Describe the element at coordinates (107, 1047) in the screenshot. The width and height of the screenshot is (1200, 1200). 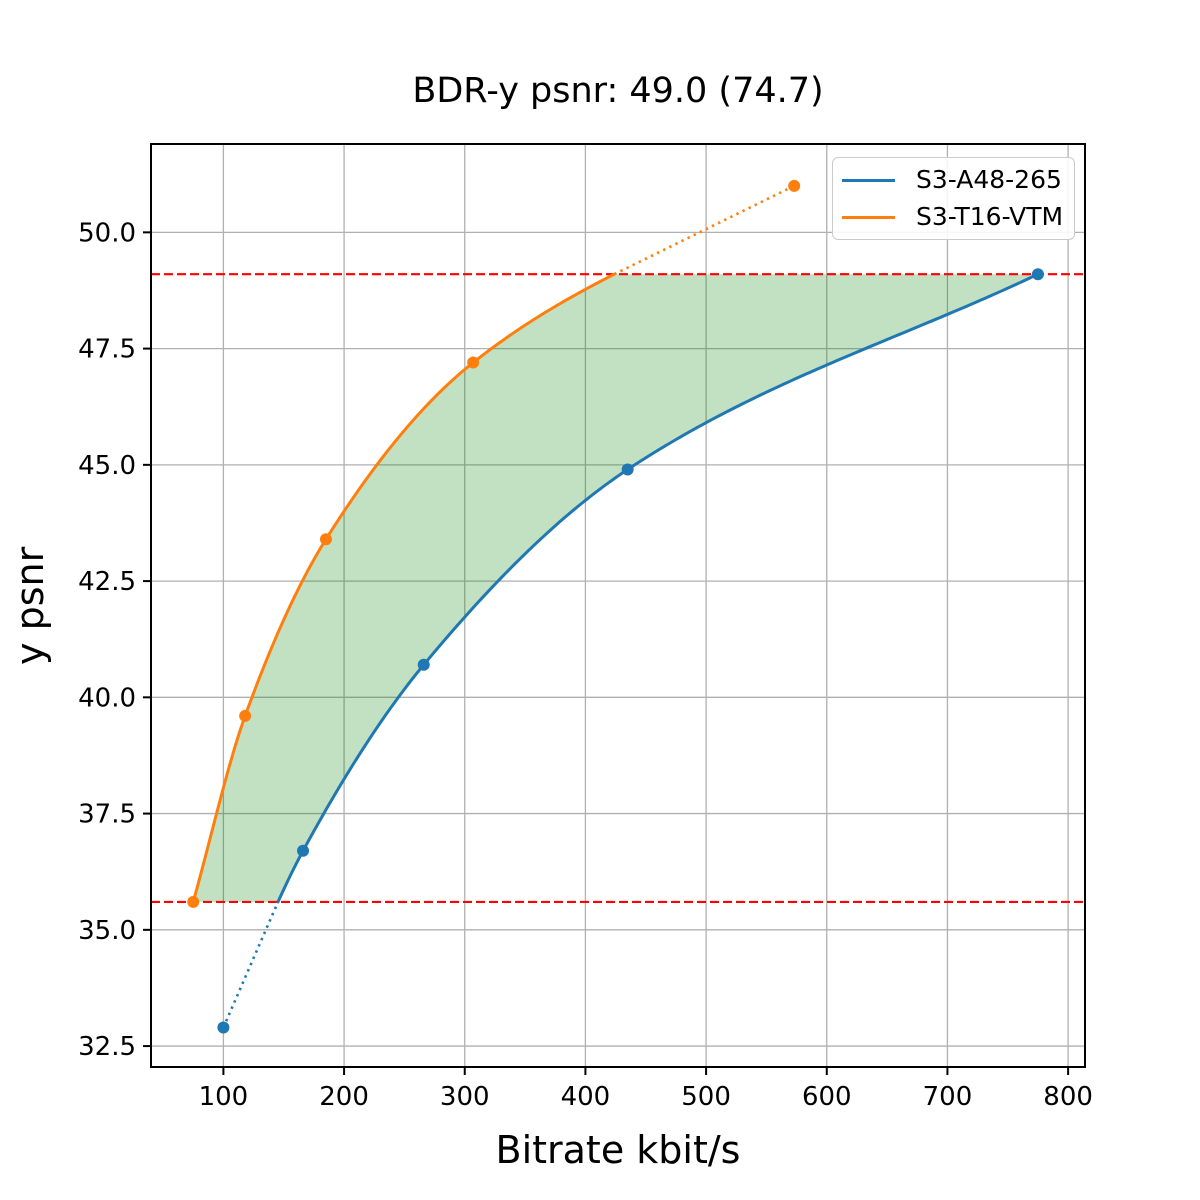
I see `y-tick-label: 32.5` at that location.